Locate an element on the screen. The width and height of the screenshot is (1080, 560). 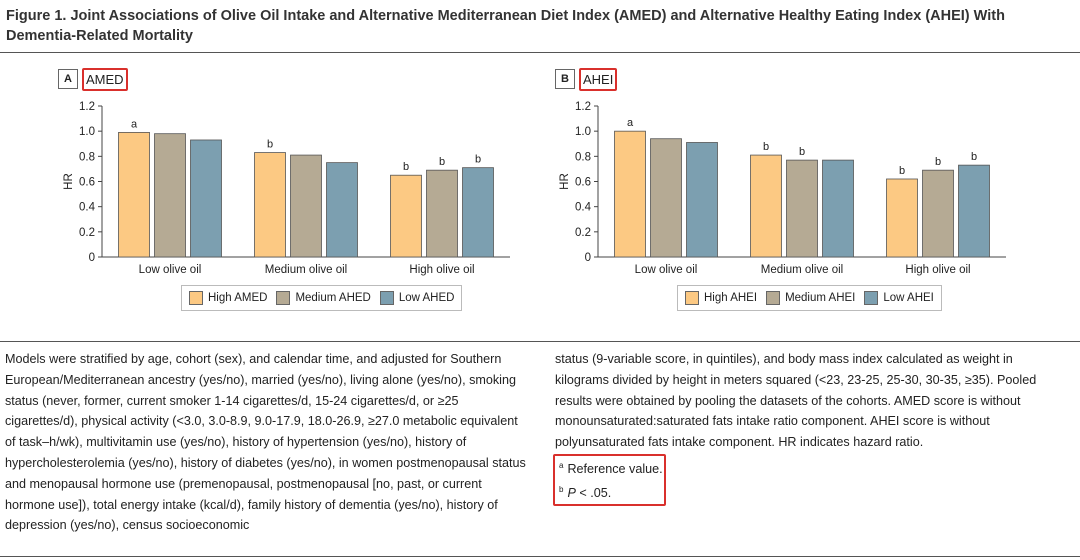
legend-b-swatch-high is located at coordinates (692, 298).